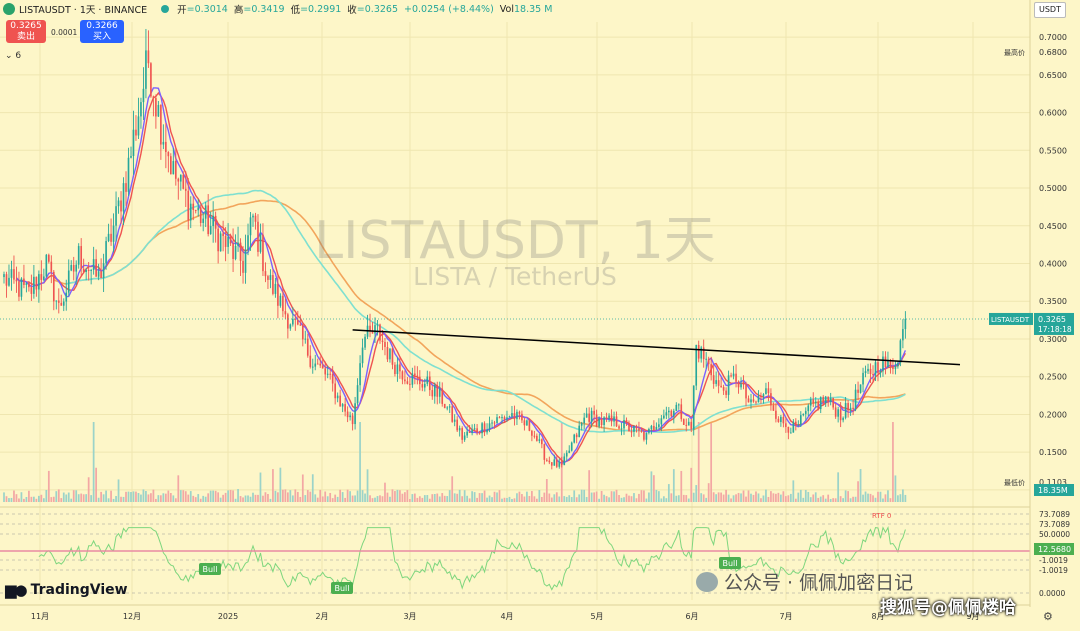 This screenshot has height=631, width=1080. Describe the element at coordinates (26, 31) in the screenshot. I see `sell-button: 0.3265 卖出` at that location.